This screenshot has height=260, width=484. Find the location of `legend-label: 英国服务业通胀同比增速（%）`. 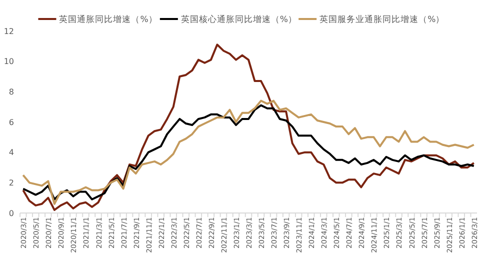

legend-label: 英国服务业通胀同比增速（%） is located at coordinates (382, 19).